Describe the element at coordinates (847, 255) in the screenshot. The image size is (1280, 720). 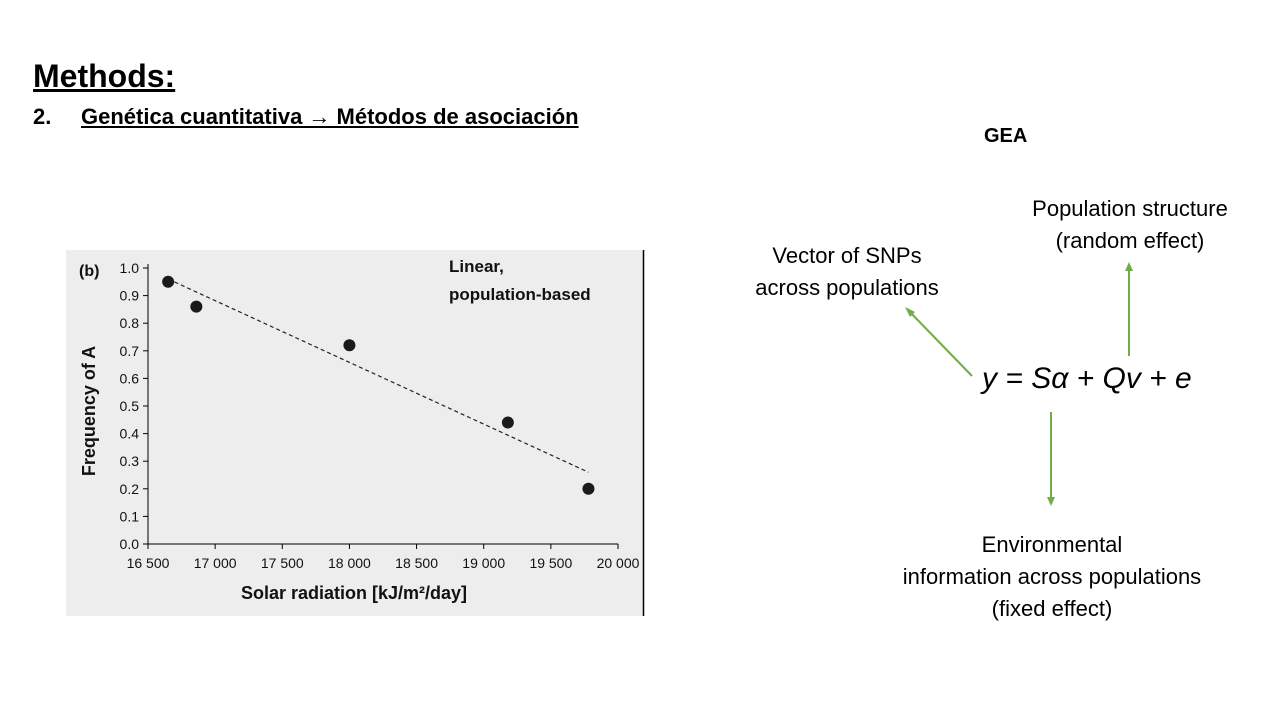
I see `snps-note-line-1: Vector of SNPs` at that location.